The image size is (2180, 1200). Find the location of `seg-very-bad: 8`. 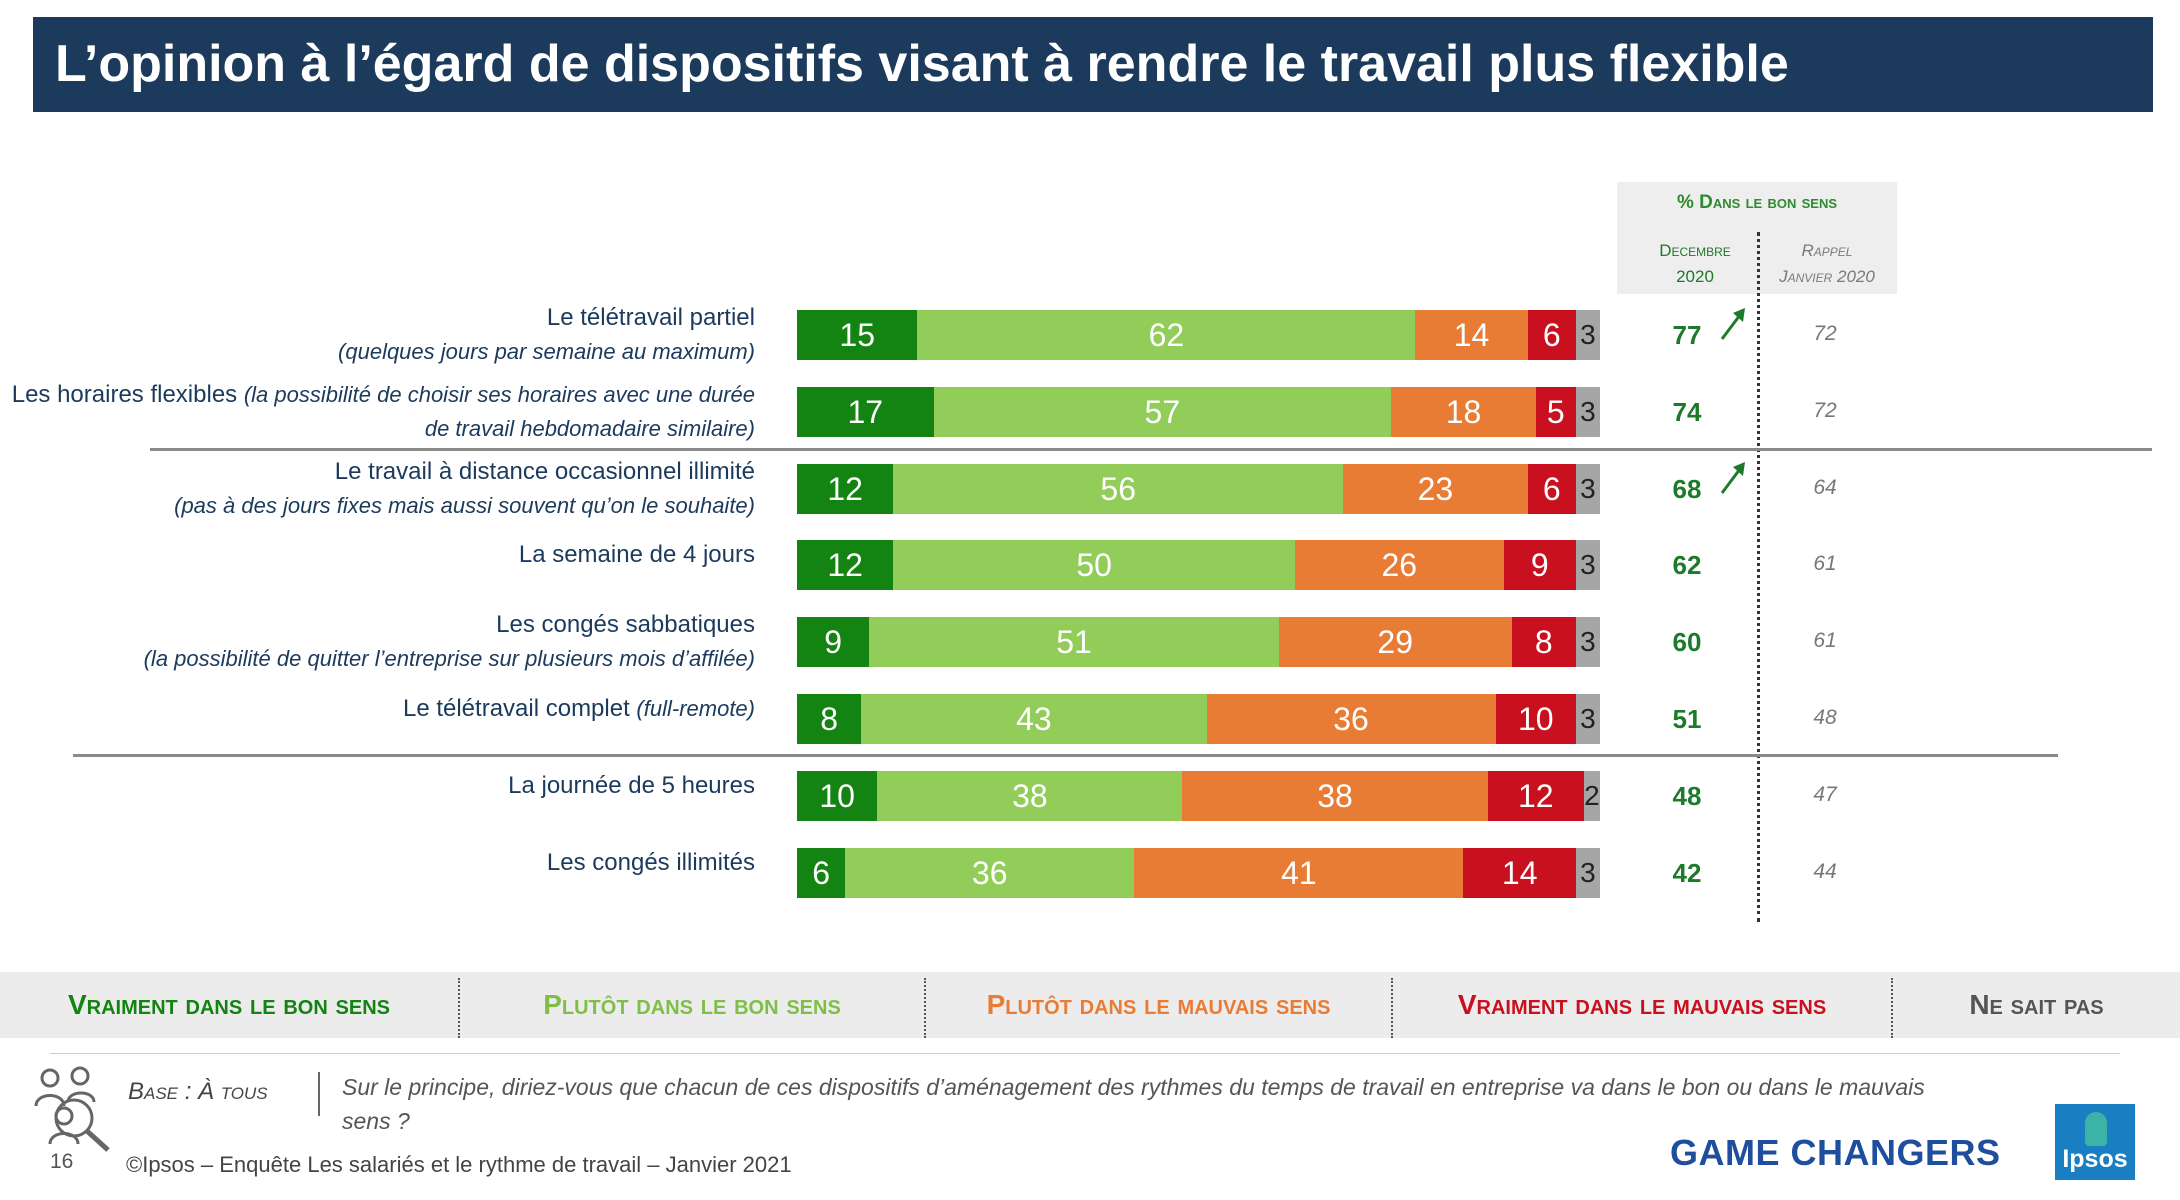

seg-very-bad: 8 is located at coordinates (1543, 642).